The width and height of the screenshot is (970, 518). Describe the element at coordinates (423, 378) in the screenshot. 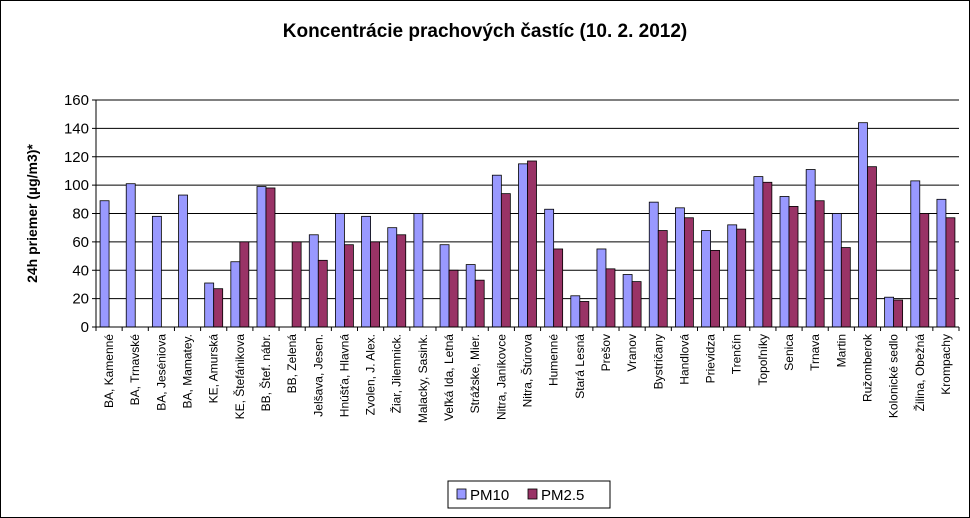

I see `x-tick-label: Malacky, Sasink.` at that location.